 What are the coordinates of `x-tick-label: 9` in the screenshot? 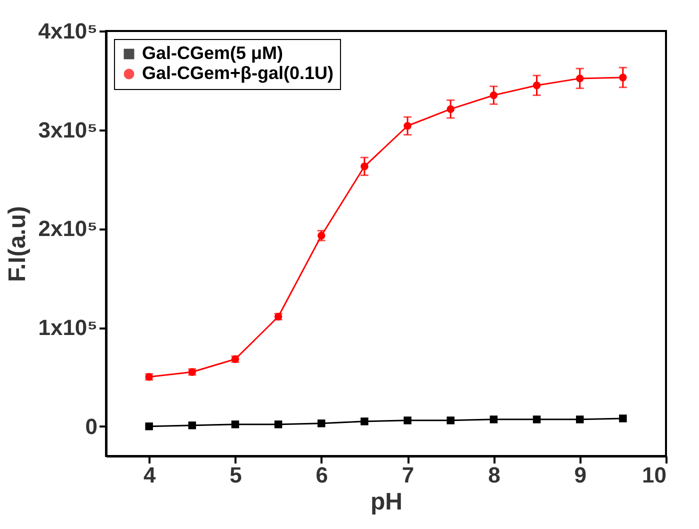 It's located at (580, 475).